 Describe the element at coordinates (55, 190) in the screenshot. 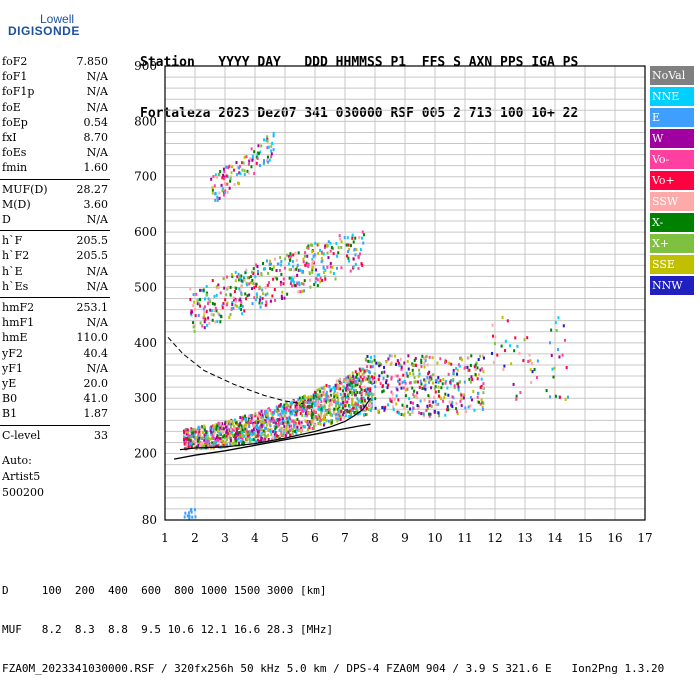

I see `param-row: MUF(D) 28.27` at that location.